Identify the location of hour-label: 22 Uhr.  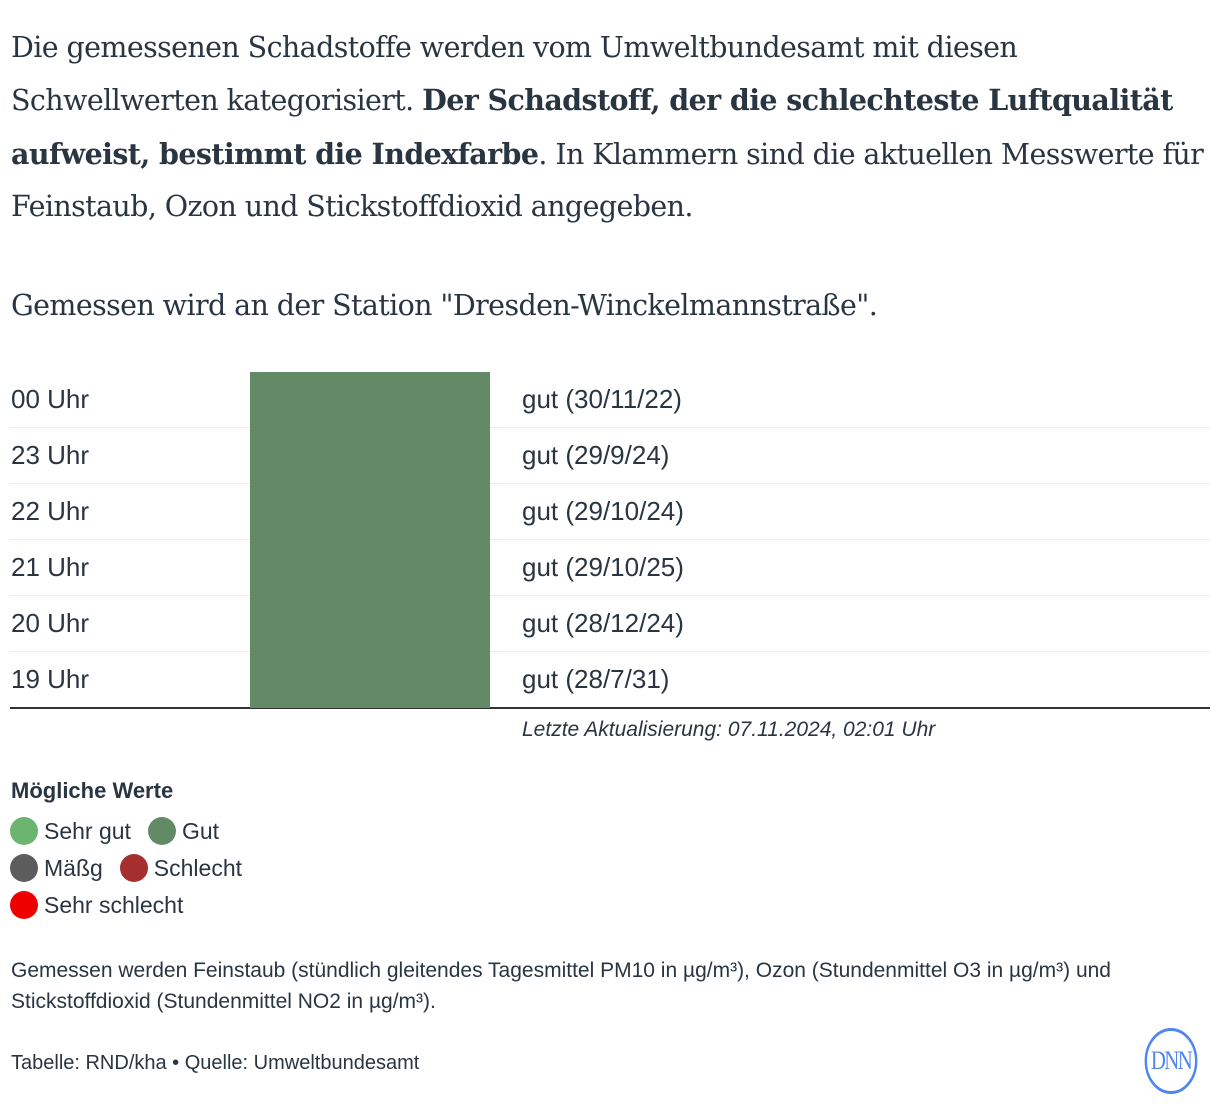
(50, 511).